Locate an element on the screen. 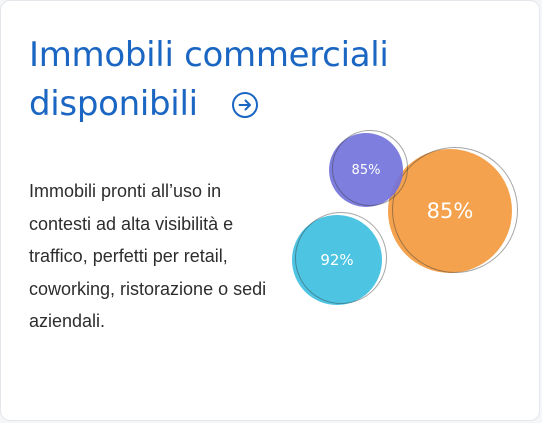 This screenshot has width=542, height=423. stat-bubble-purple-ring is located at coordinates (370, 168).